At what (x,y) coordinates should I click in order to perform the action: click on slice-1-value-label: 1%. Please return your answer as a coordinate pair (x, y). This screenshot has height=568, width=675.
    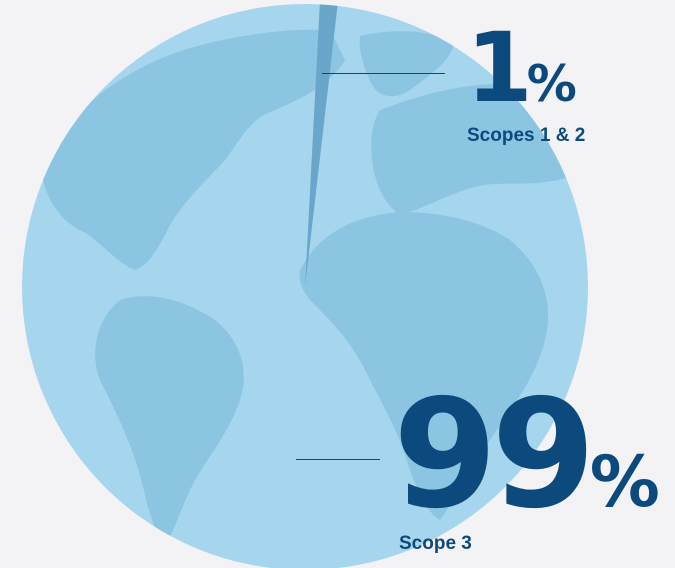
    Looking at the image, I should click on (521, 68).